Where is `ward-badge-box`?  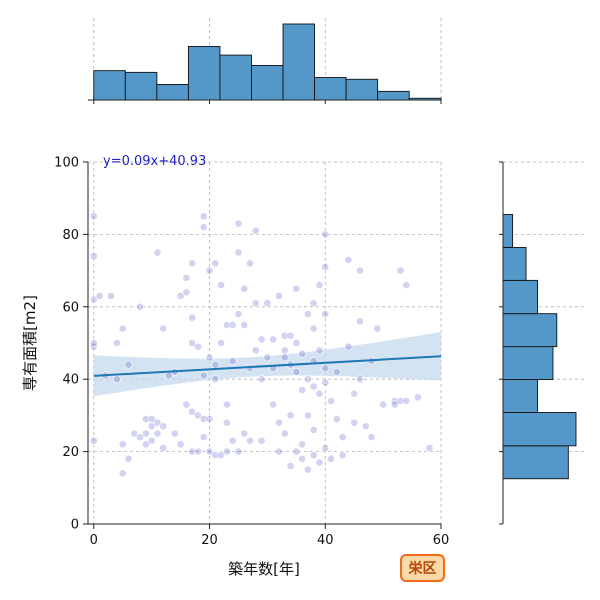
ward-badge-box is located at coordinates (422, 568).